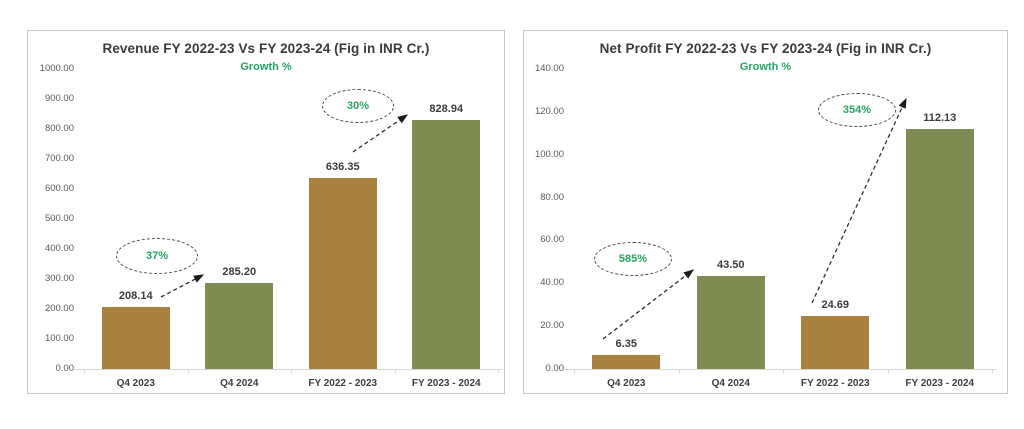  I want to click on y-tick-label: 120.00, so click(549, 111).